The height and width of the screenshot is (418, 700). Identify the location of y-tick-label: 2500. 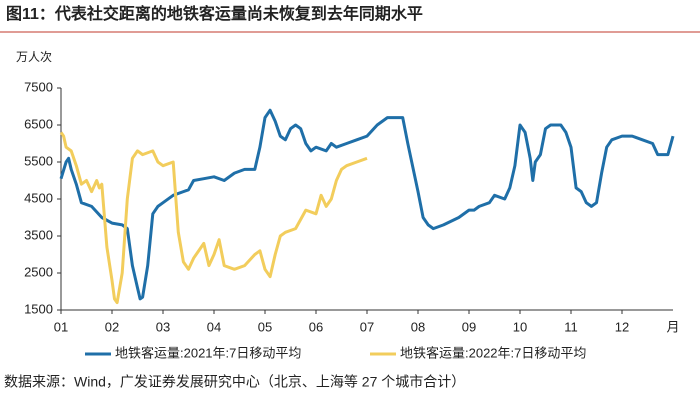
(38, 271).